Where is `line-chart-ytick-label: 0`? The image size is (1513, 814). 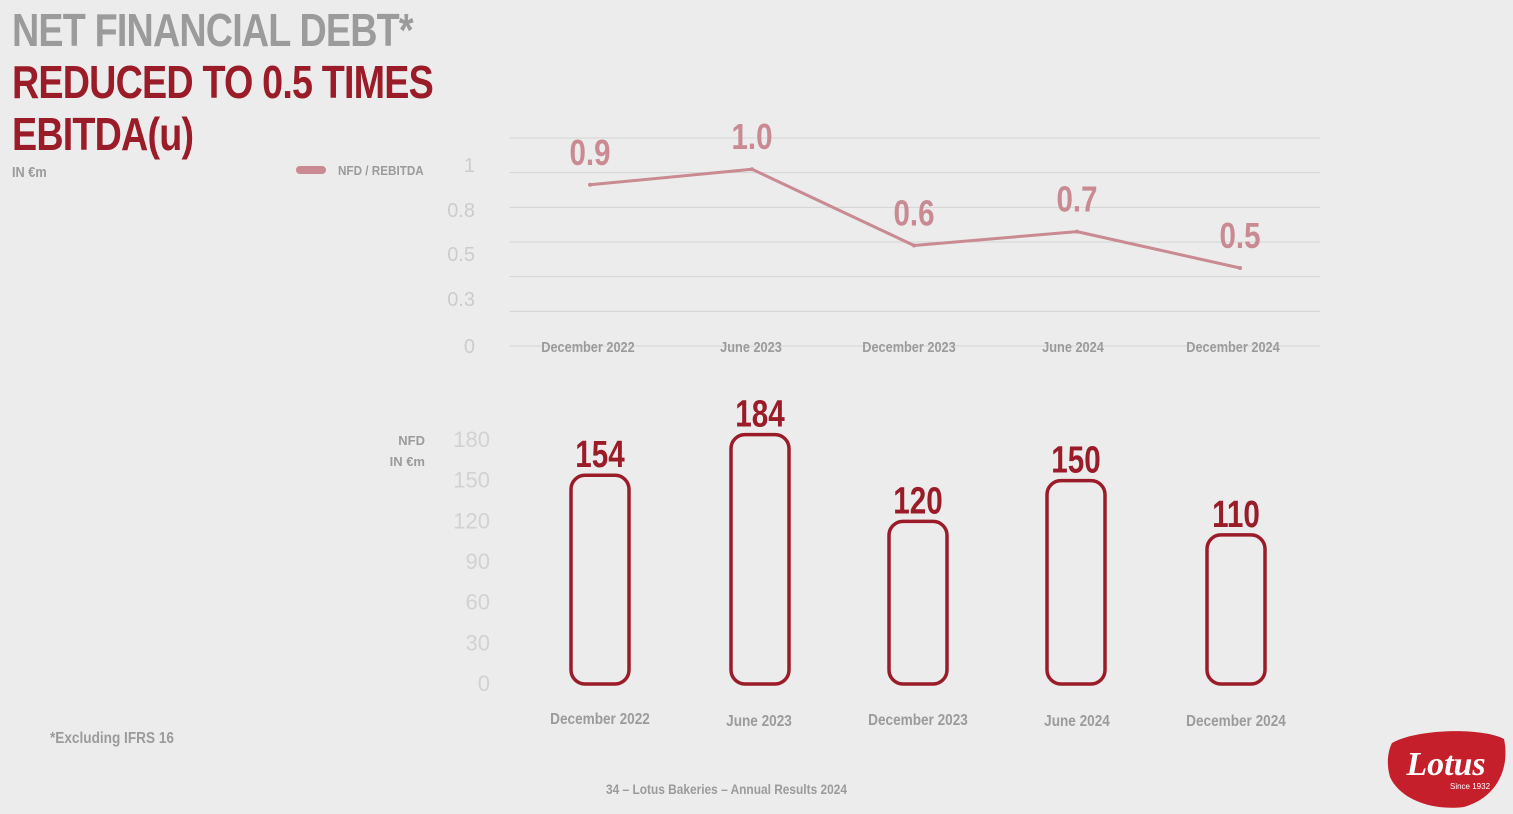
line-chart-ytick-label: 0 is located at coordinates (469, 347).